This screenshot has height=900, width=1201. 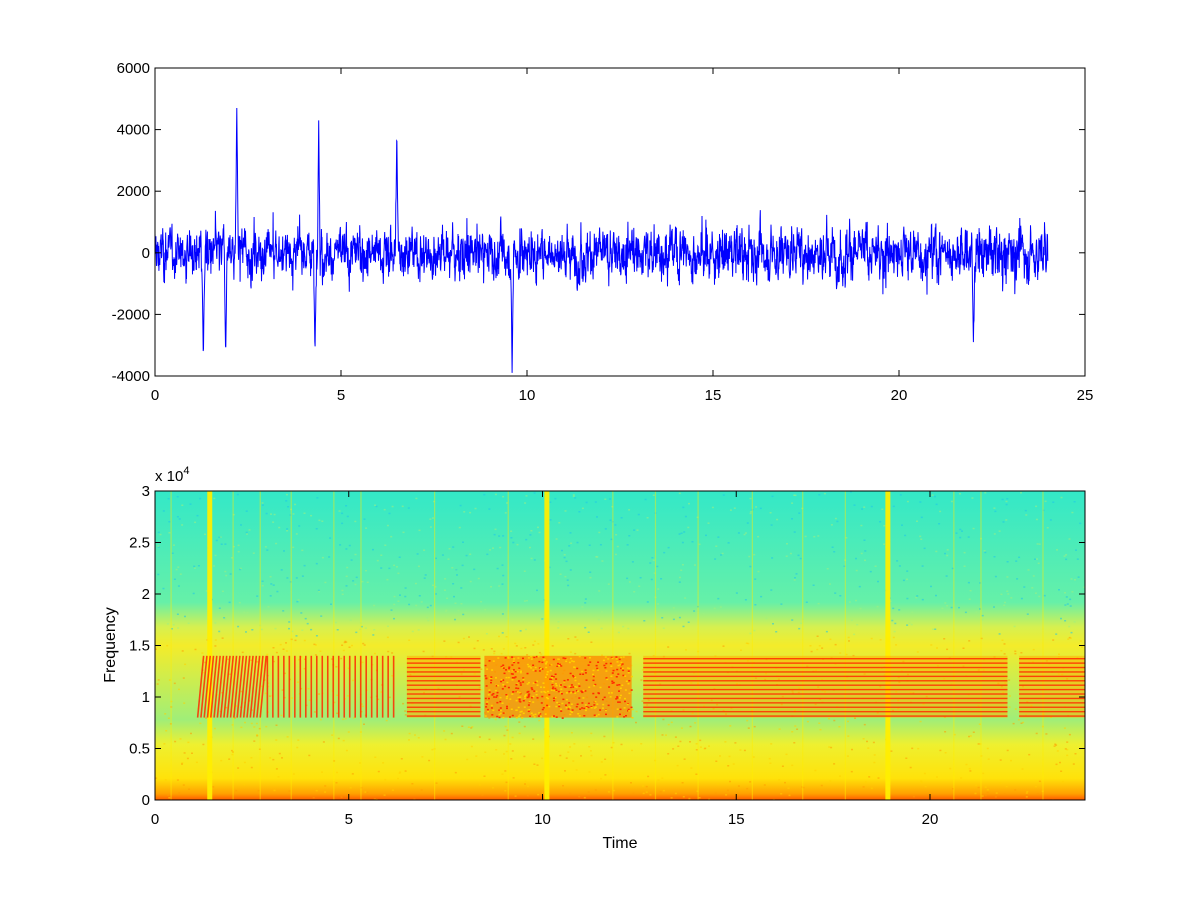 What do you see at coordinates (139, 543) in the screenshot?
I see `freq-tick-label-2-5: 2.5` at bounding box center [139, 543].